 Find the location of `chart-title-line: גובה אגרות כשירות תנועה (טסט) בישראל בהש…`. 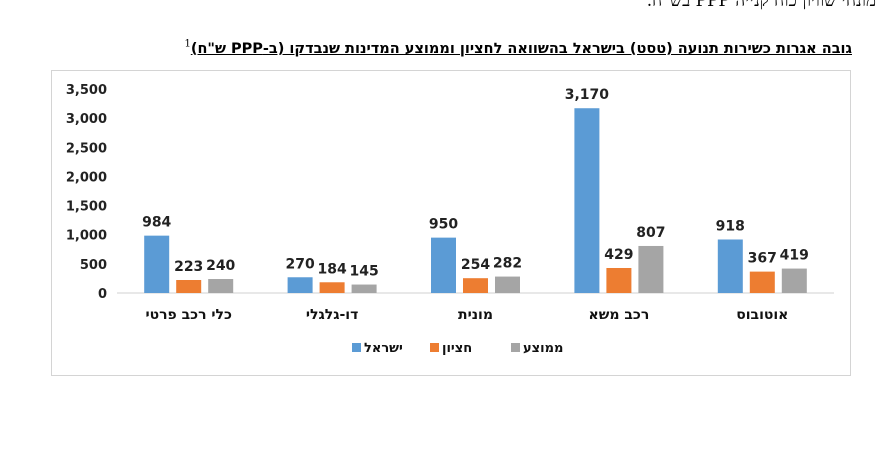

chart-title-line: גובה אגרות כשירות תנועה (טסט) בישראל בהש… is located at coordinates (446, 47).